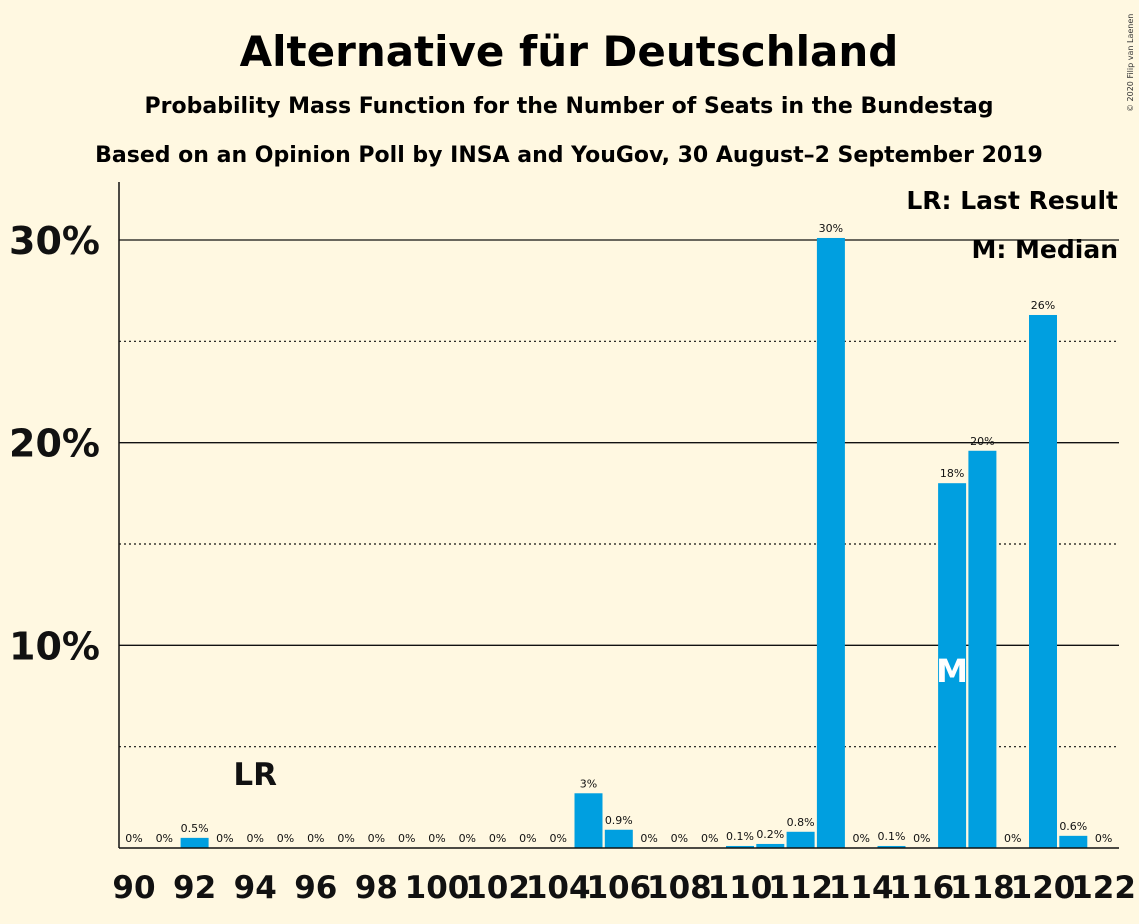 The height and width of the screenshot is (924, 1139). I want to click on x-tick-label: 120, so click(1043, 888).